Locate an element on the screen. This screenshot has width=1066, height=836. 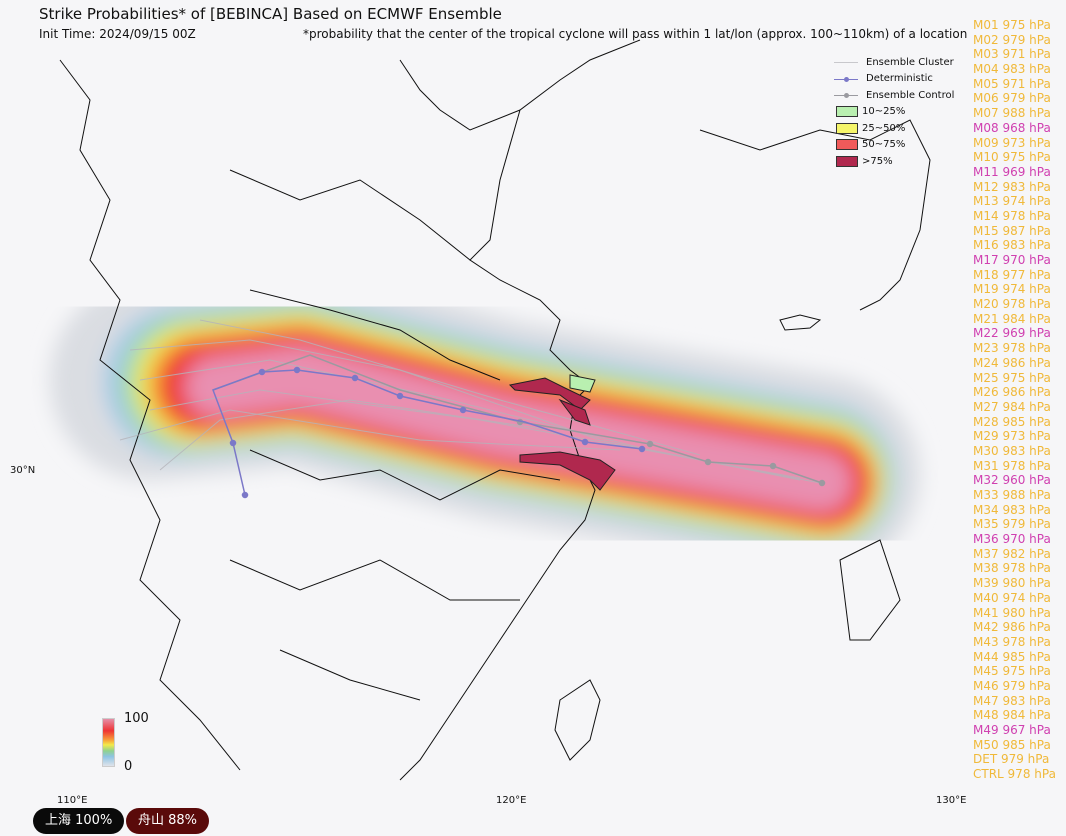
member-item: M20 978 hPa is located at coordinates (1012, 304).